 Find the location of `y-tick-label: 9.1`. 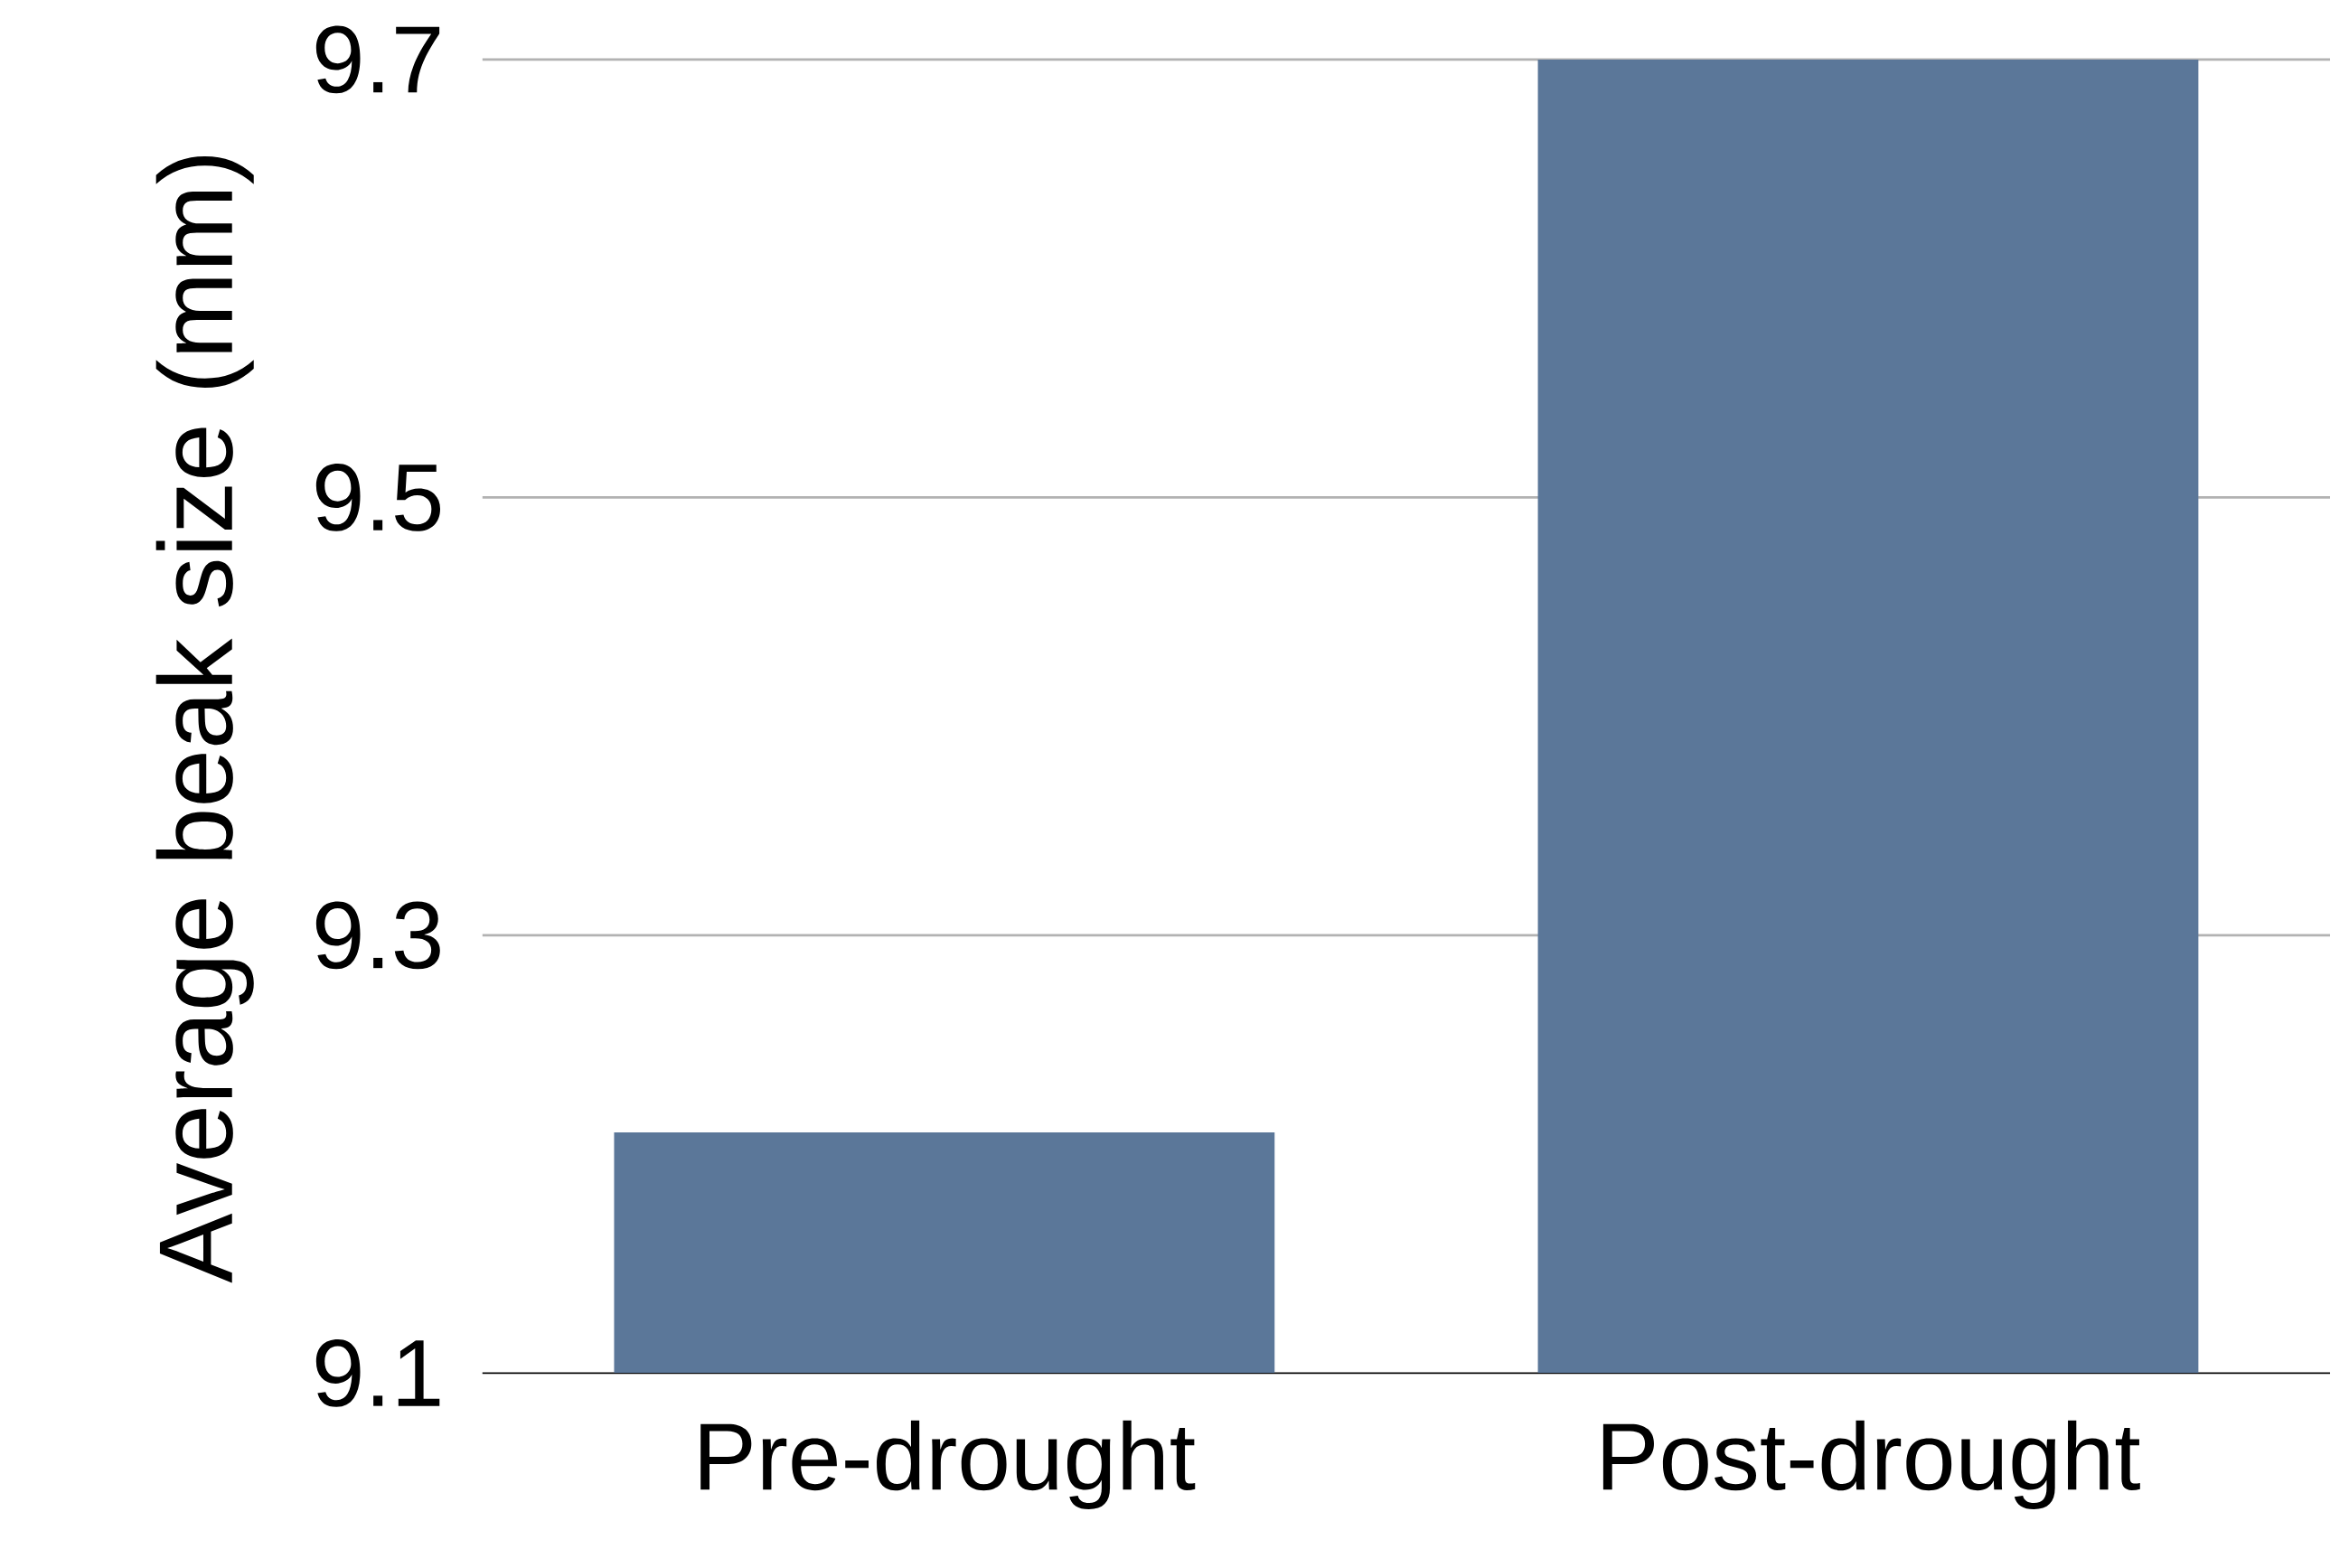

y-tick-label: 9.1 is located at coordinates (377, 1372).